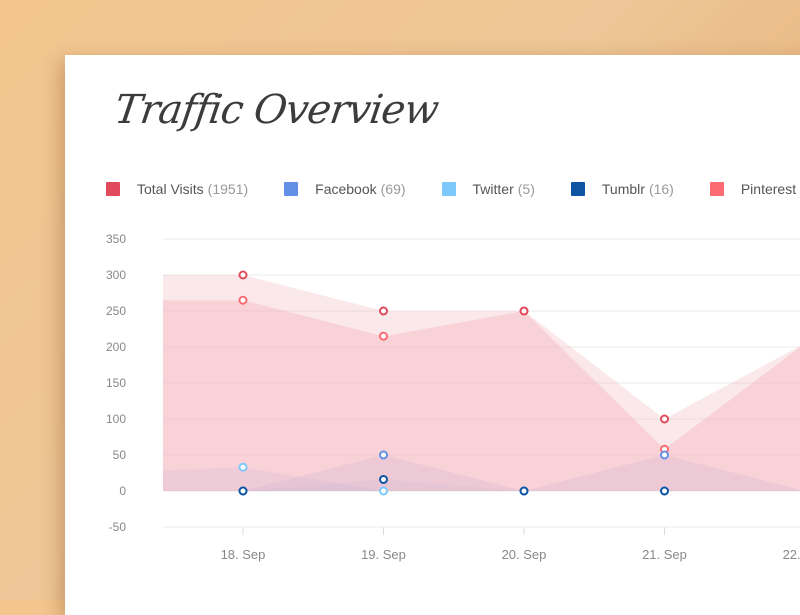  Describe the element at coordinates (116, 383) in the screenshot. I see `y-tick-label: 150` at that location.